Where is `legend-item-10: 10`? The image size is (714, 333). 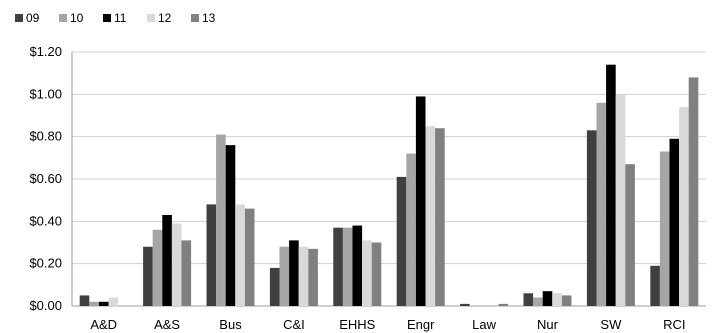 legend-item-10: 10 is located at coordinates (71, 18).